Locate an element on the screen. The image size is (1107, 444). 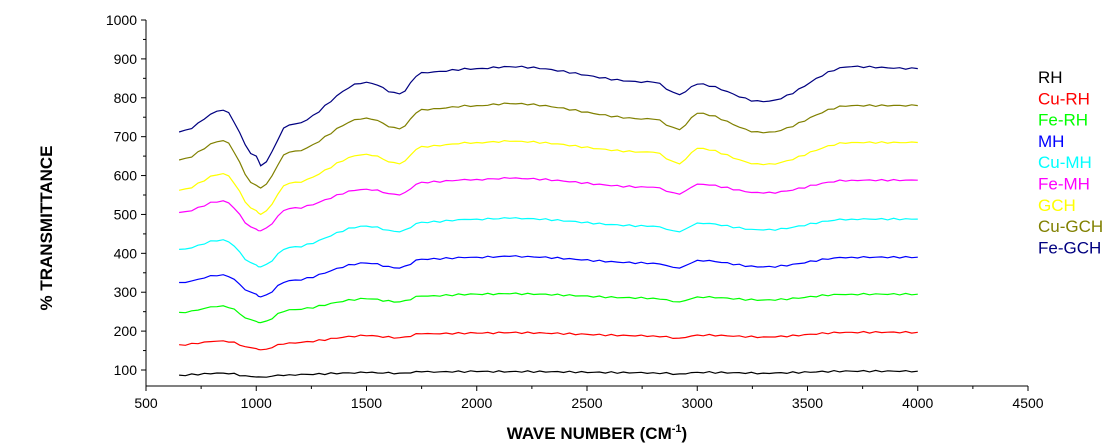
legend: RH Cu-RH Fe-RH MH Cu-MH Fe-MH GCH Cu-GCH Fe-GCH is located at coordinates (1070, 162).